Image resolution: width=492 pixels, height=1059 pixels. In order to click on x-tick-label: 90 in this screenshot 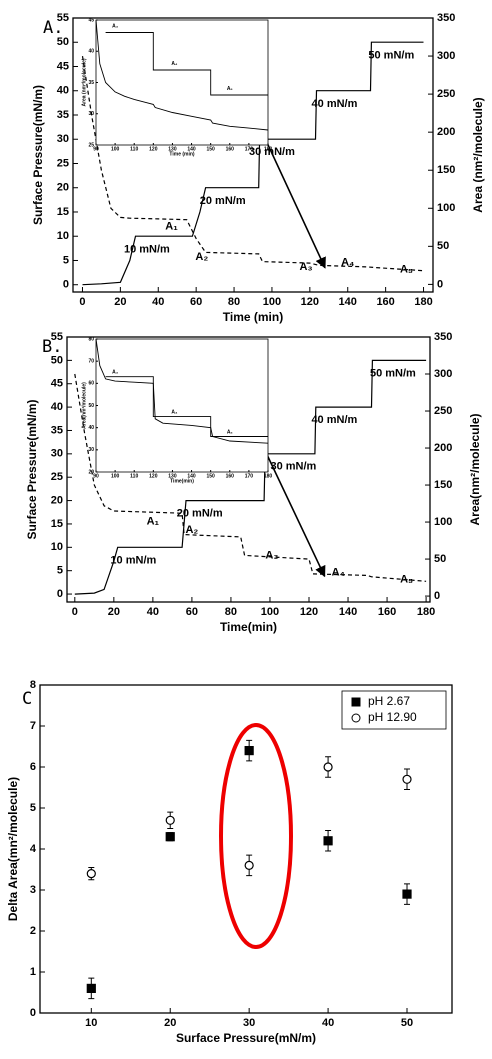, I will do `click(96, 149)`.